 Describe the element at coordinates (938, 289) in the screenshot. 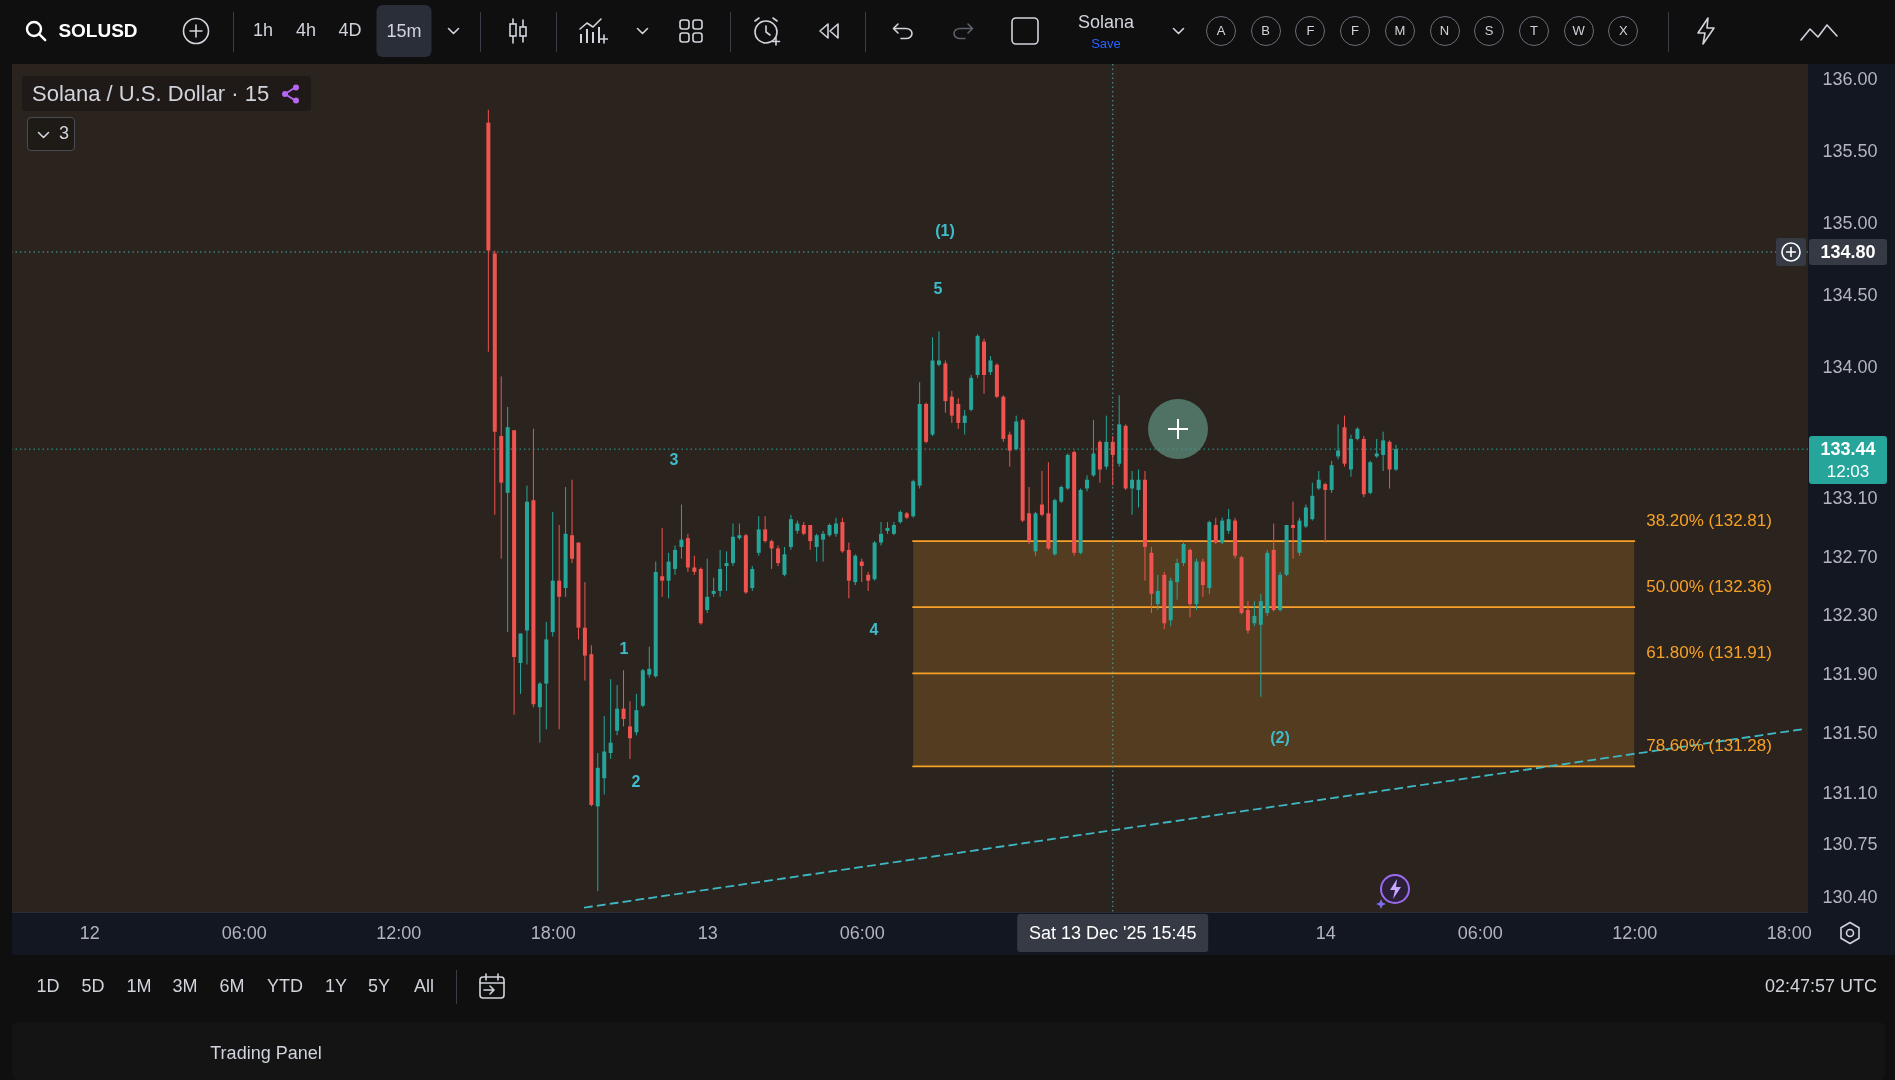

I see `annotation: 5` at that location.